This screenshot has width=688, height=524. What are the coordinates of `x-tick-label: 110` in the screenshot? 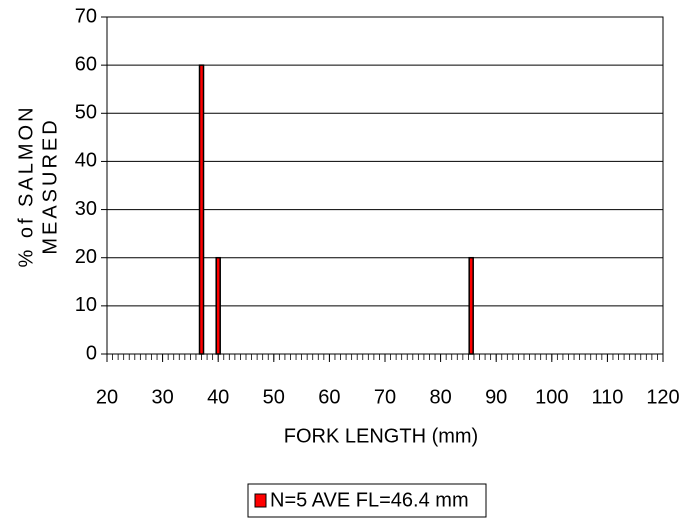 It's located at (607, 397).